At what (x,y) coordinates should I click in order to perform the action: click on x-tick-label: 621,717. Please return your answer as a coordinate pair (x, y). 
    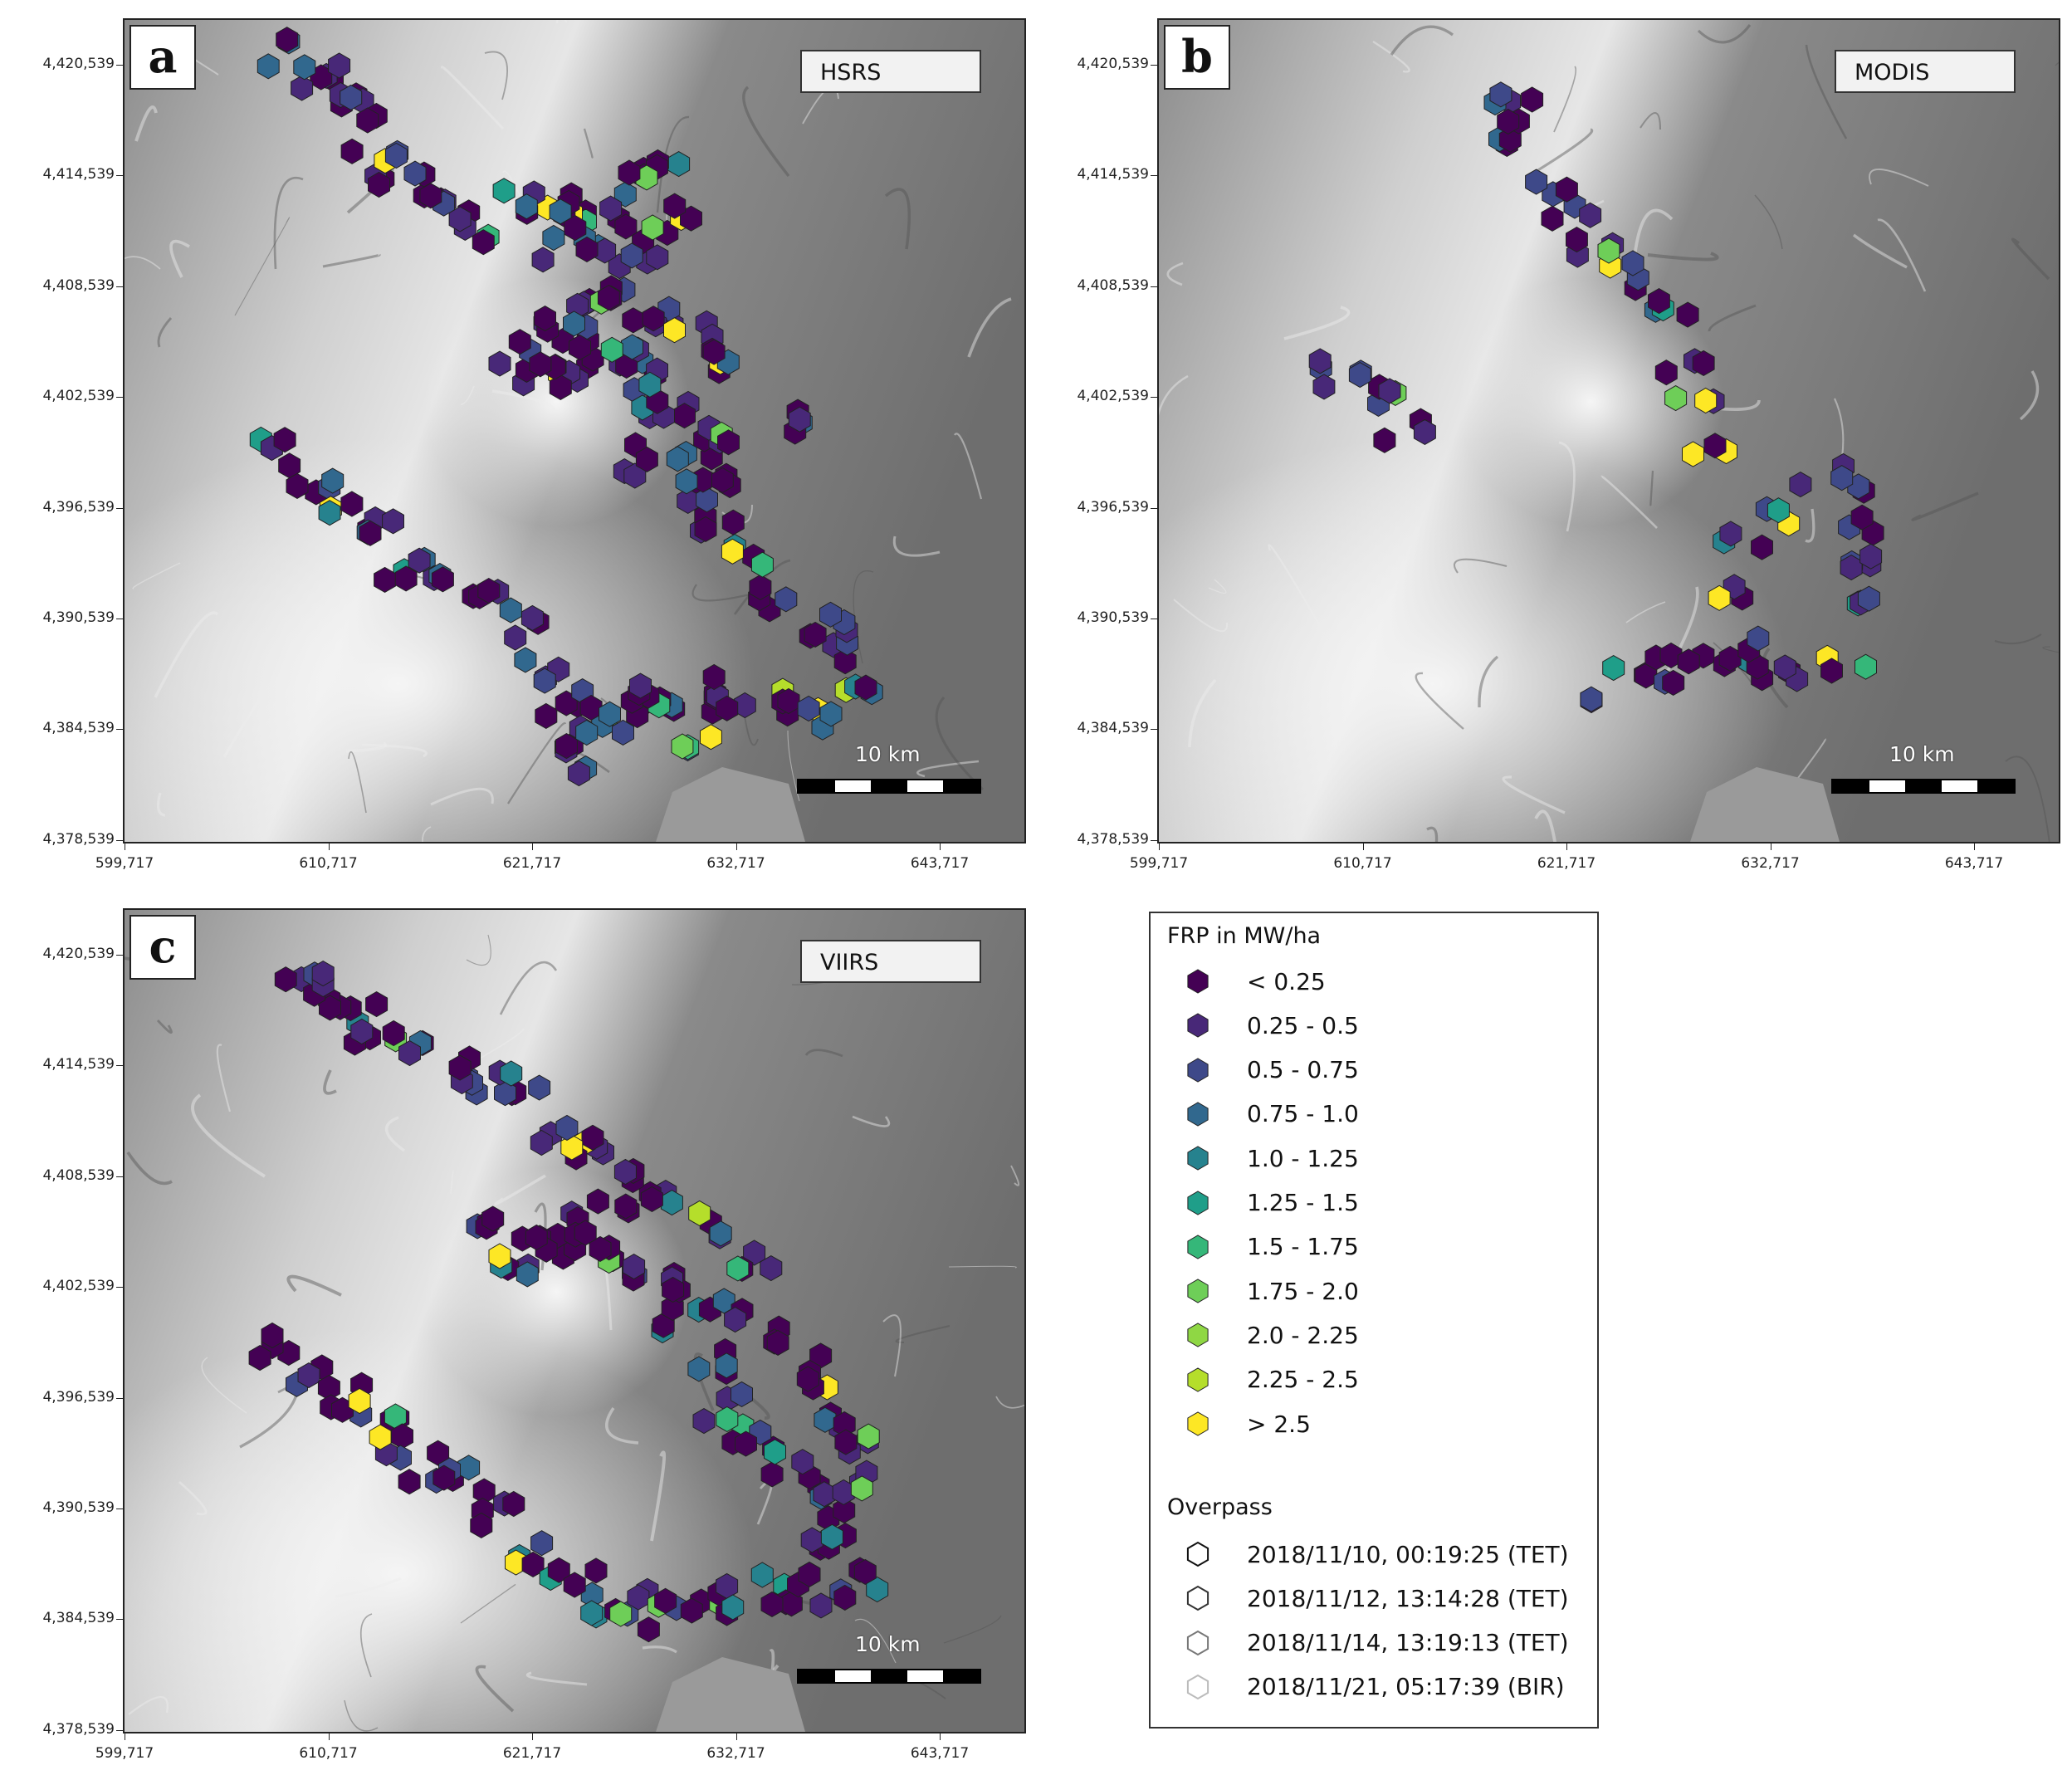
    Looking at the image, I should click on (532, 1754).